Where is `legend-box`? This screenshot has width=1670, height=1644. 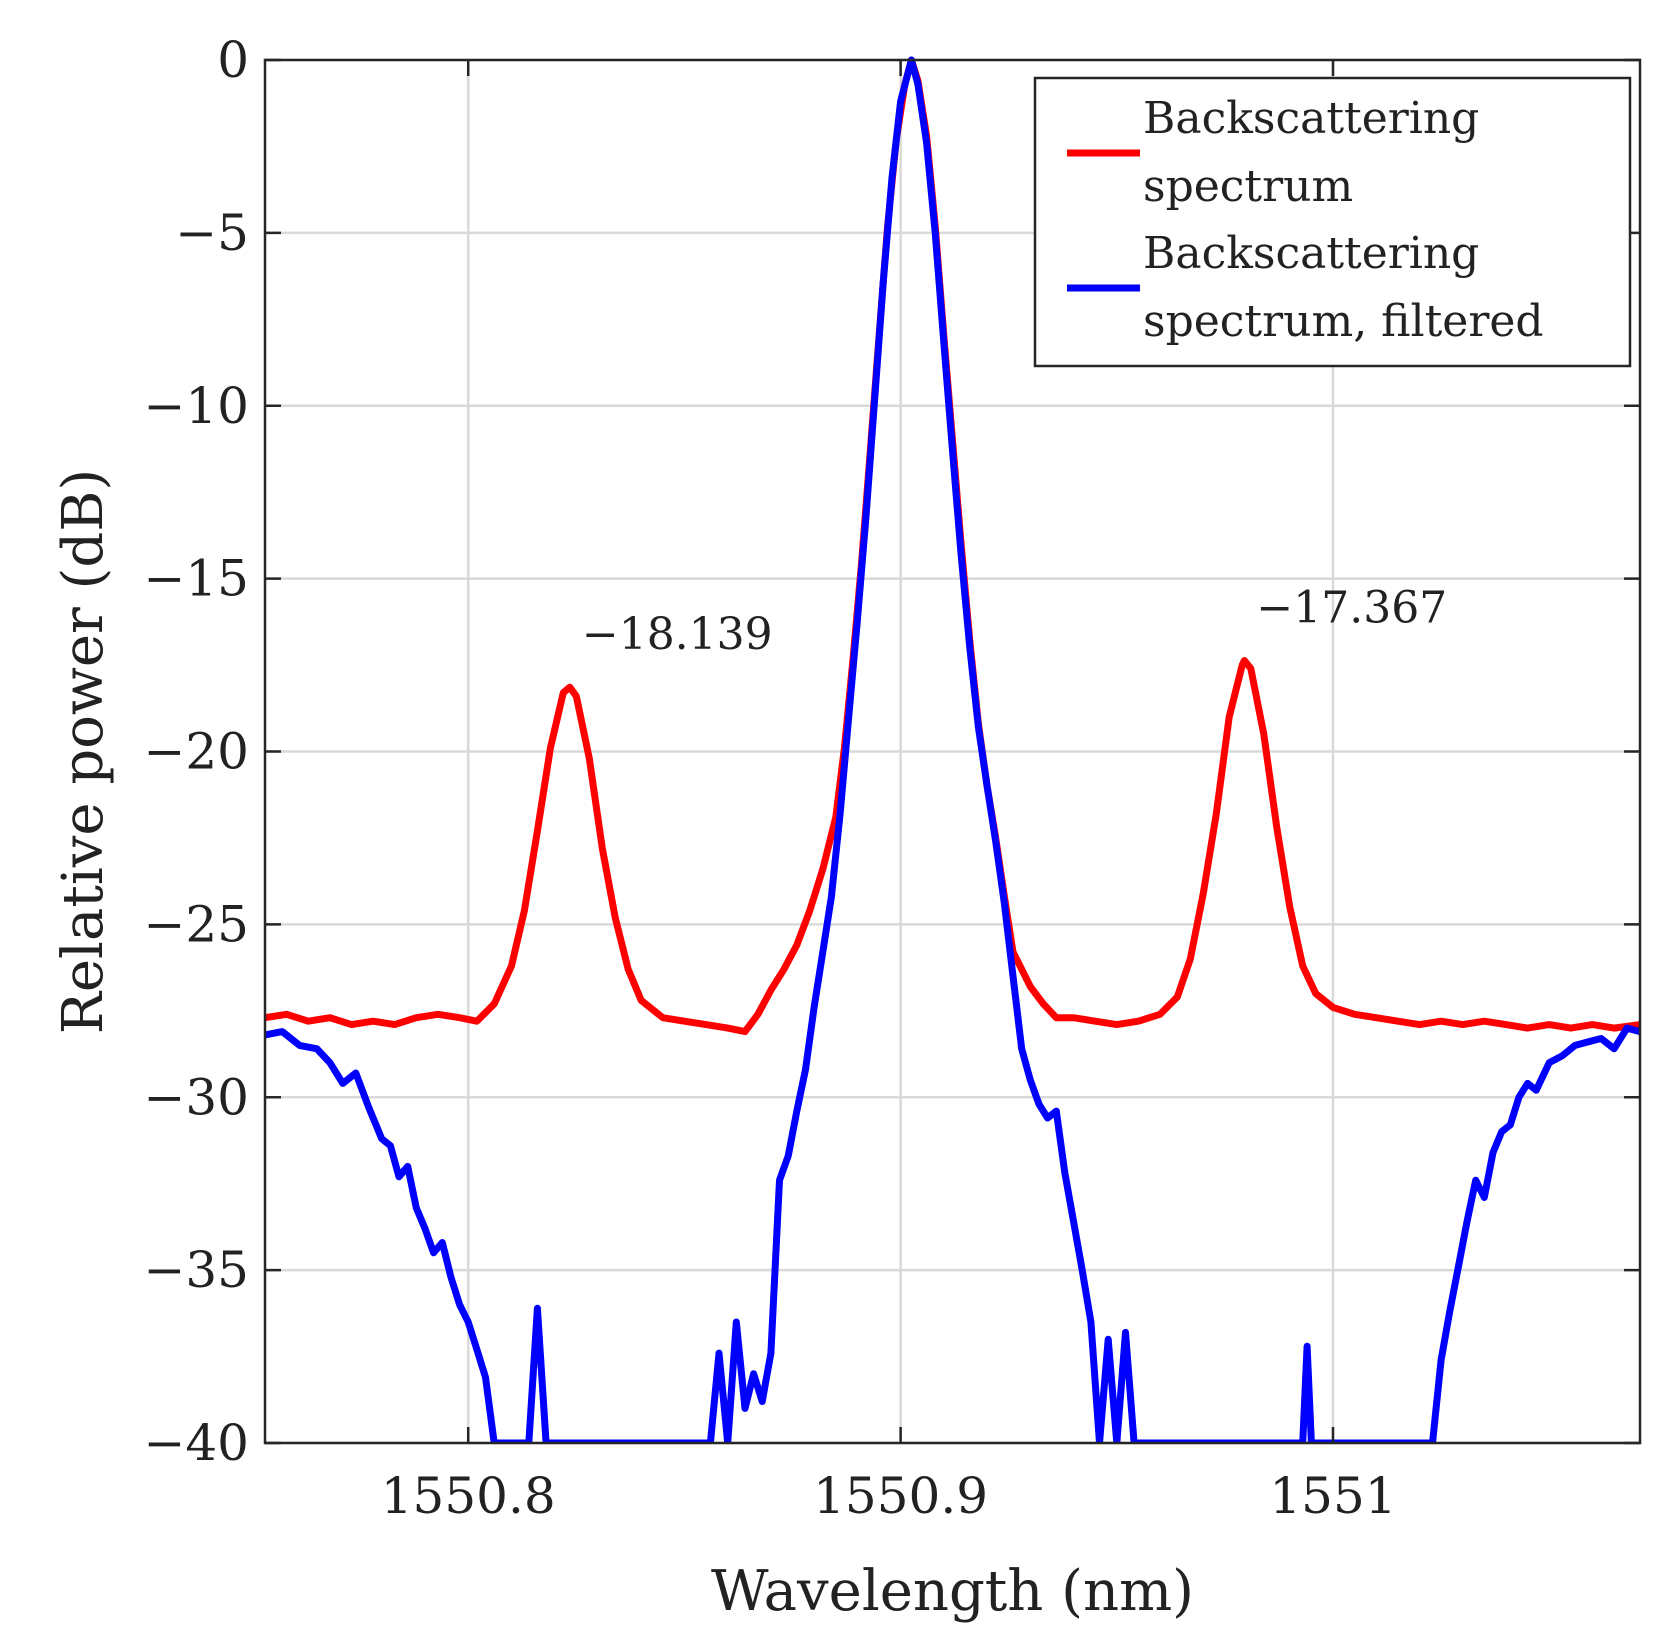 legend-box is located at coordinates (1332, 222).